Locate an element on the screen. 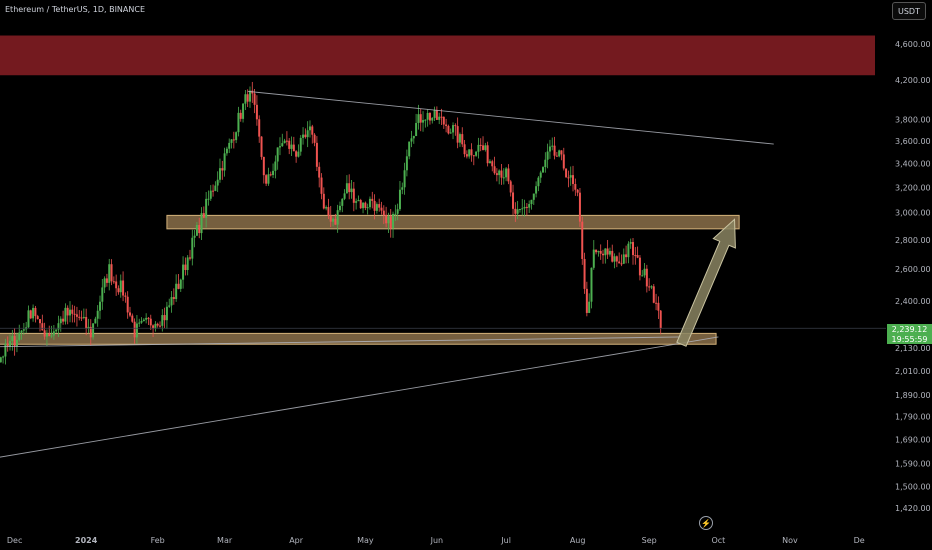 This screenshot has width=932, height=550. x-tick-label: 2024 is located at coordinates (86, 540).